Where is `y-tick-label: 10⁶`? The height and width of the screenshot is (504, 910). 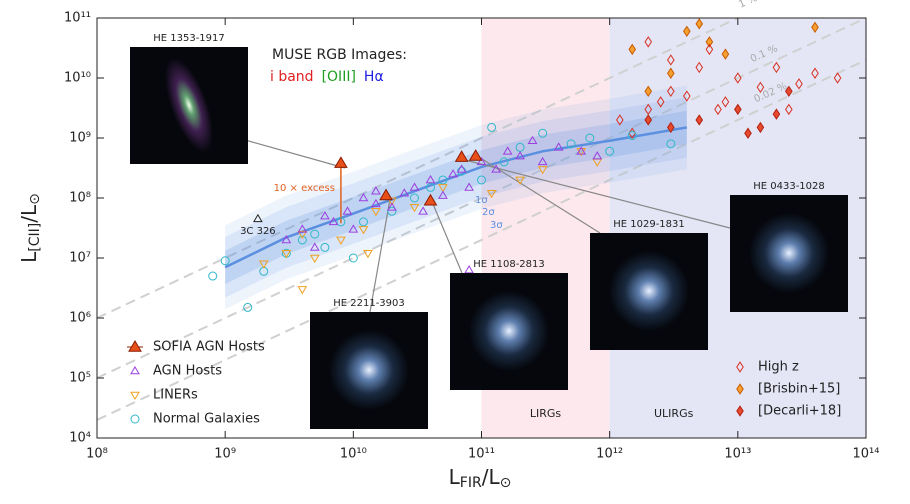 y-tick-label: 10⁶ is located at coordinates (80, 318).